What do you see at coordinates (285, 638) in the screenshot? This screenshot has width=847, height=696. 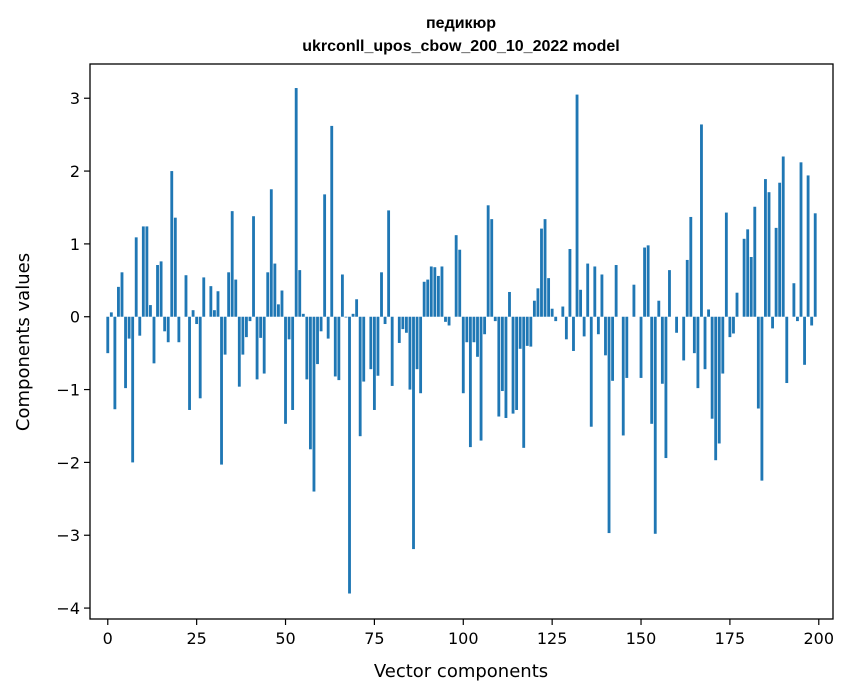 I see `x-tick-label: 50` at bounding box center [285, 638].